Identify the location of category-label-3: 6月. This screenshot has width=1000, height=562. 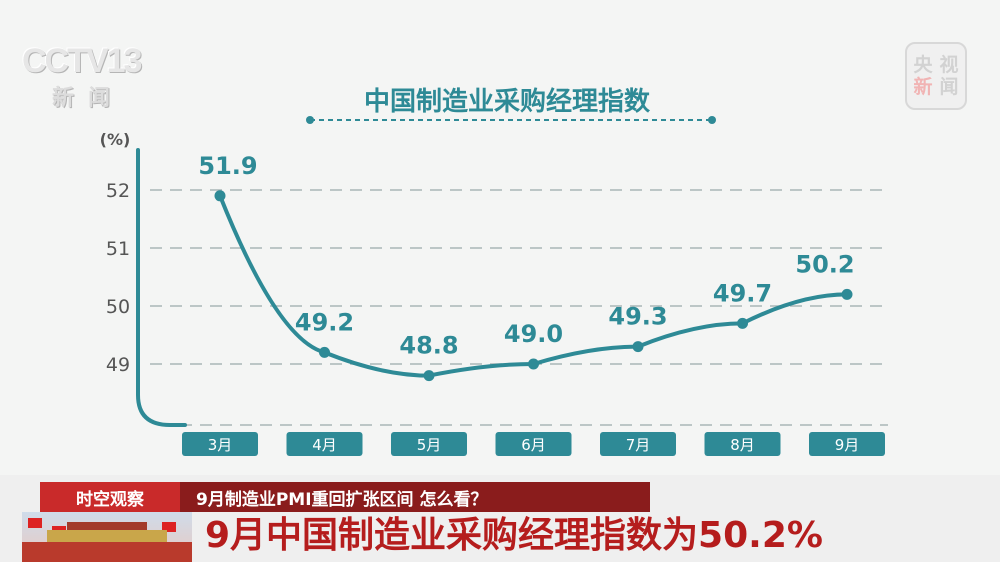
(533, 445).